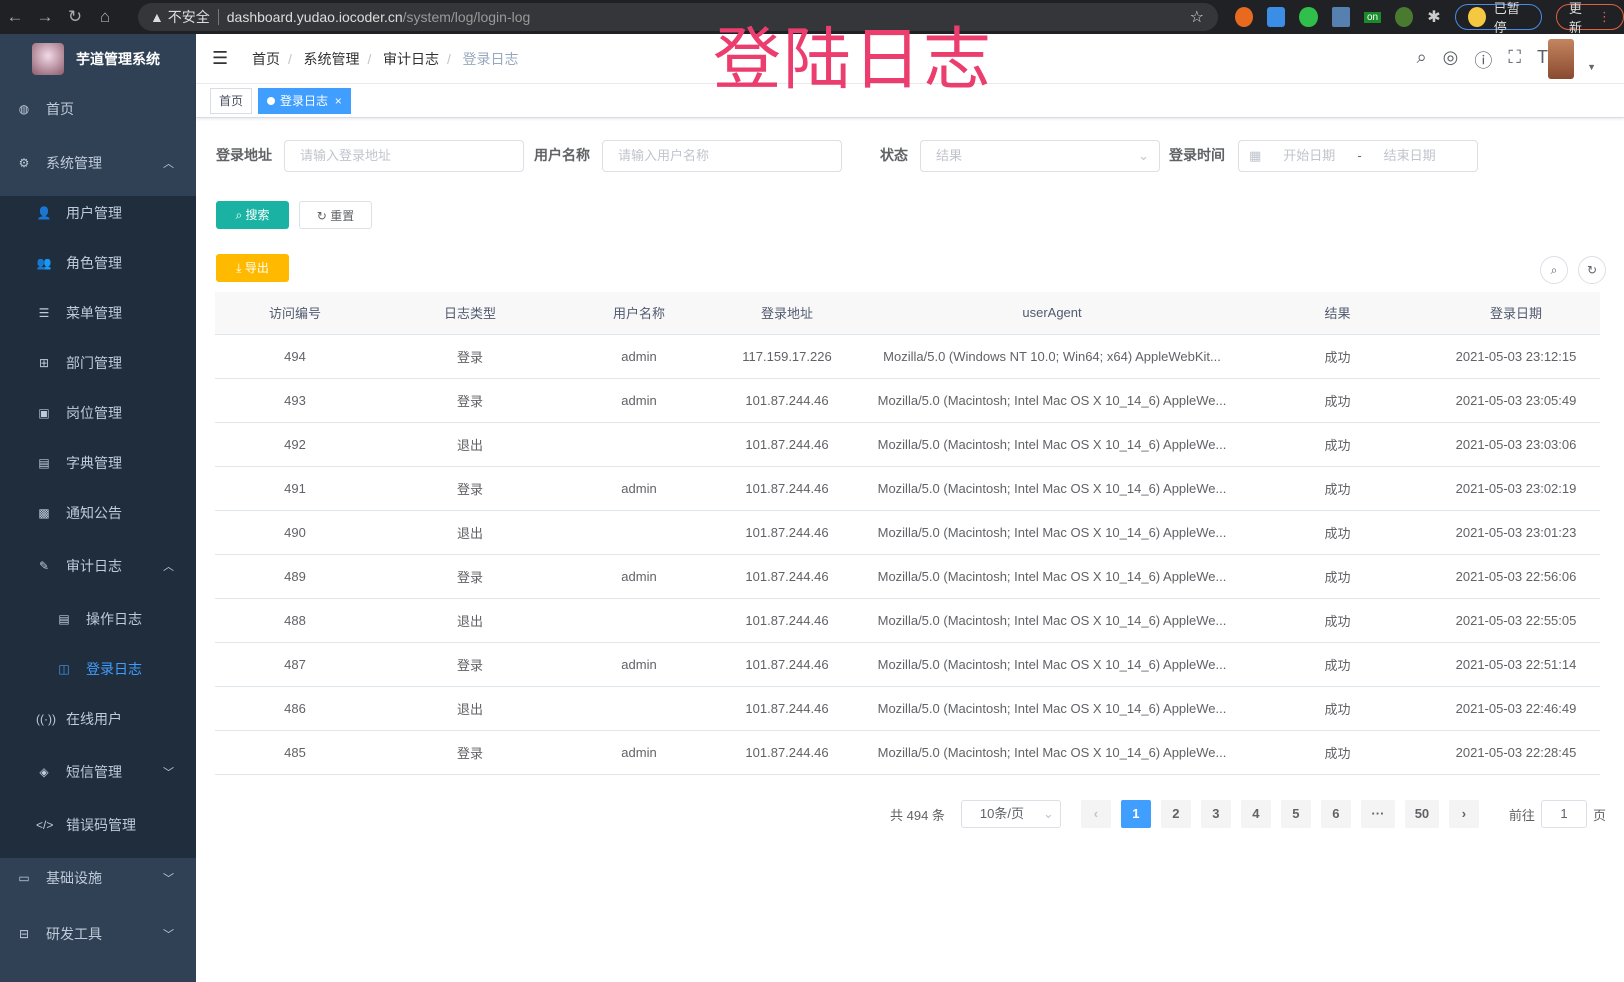  Describe the element at coordinates (1514, 57) in the screenshot. I see `fullscreen-icon: ⛶` at that location.